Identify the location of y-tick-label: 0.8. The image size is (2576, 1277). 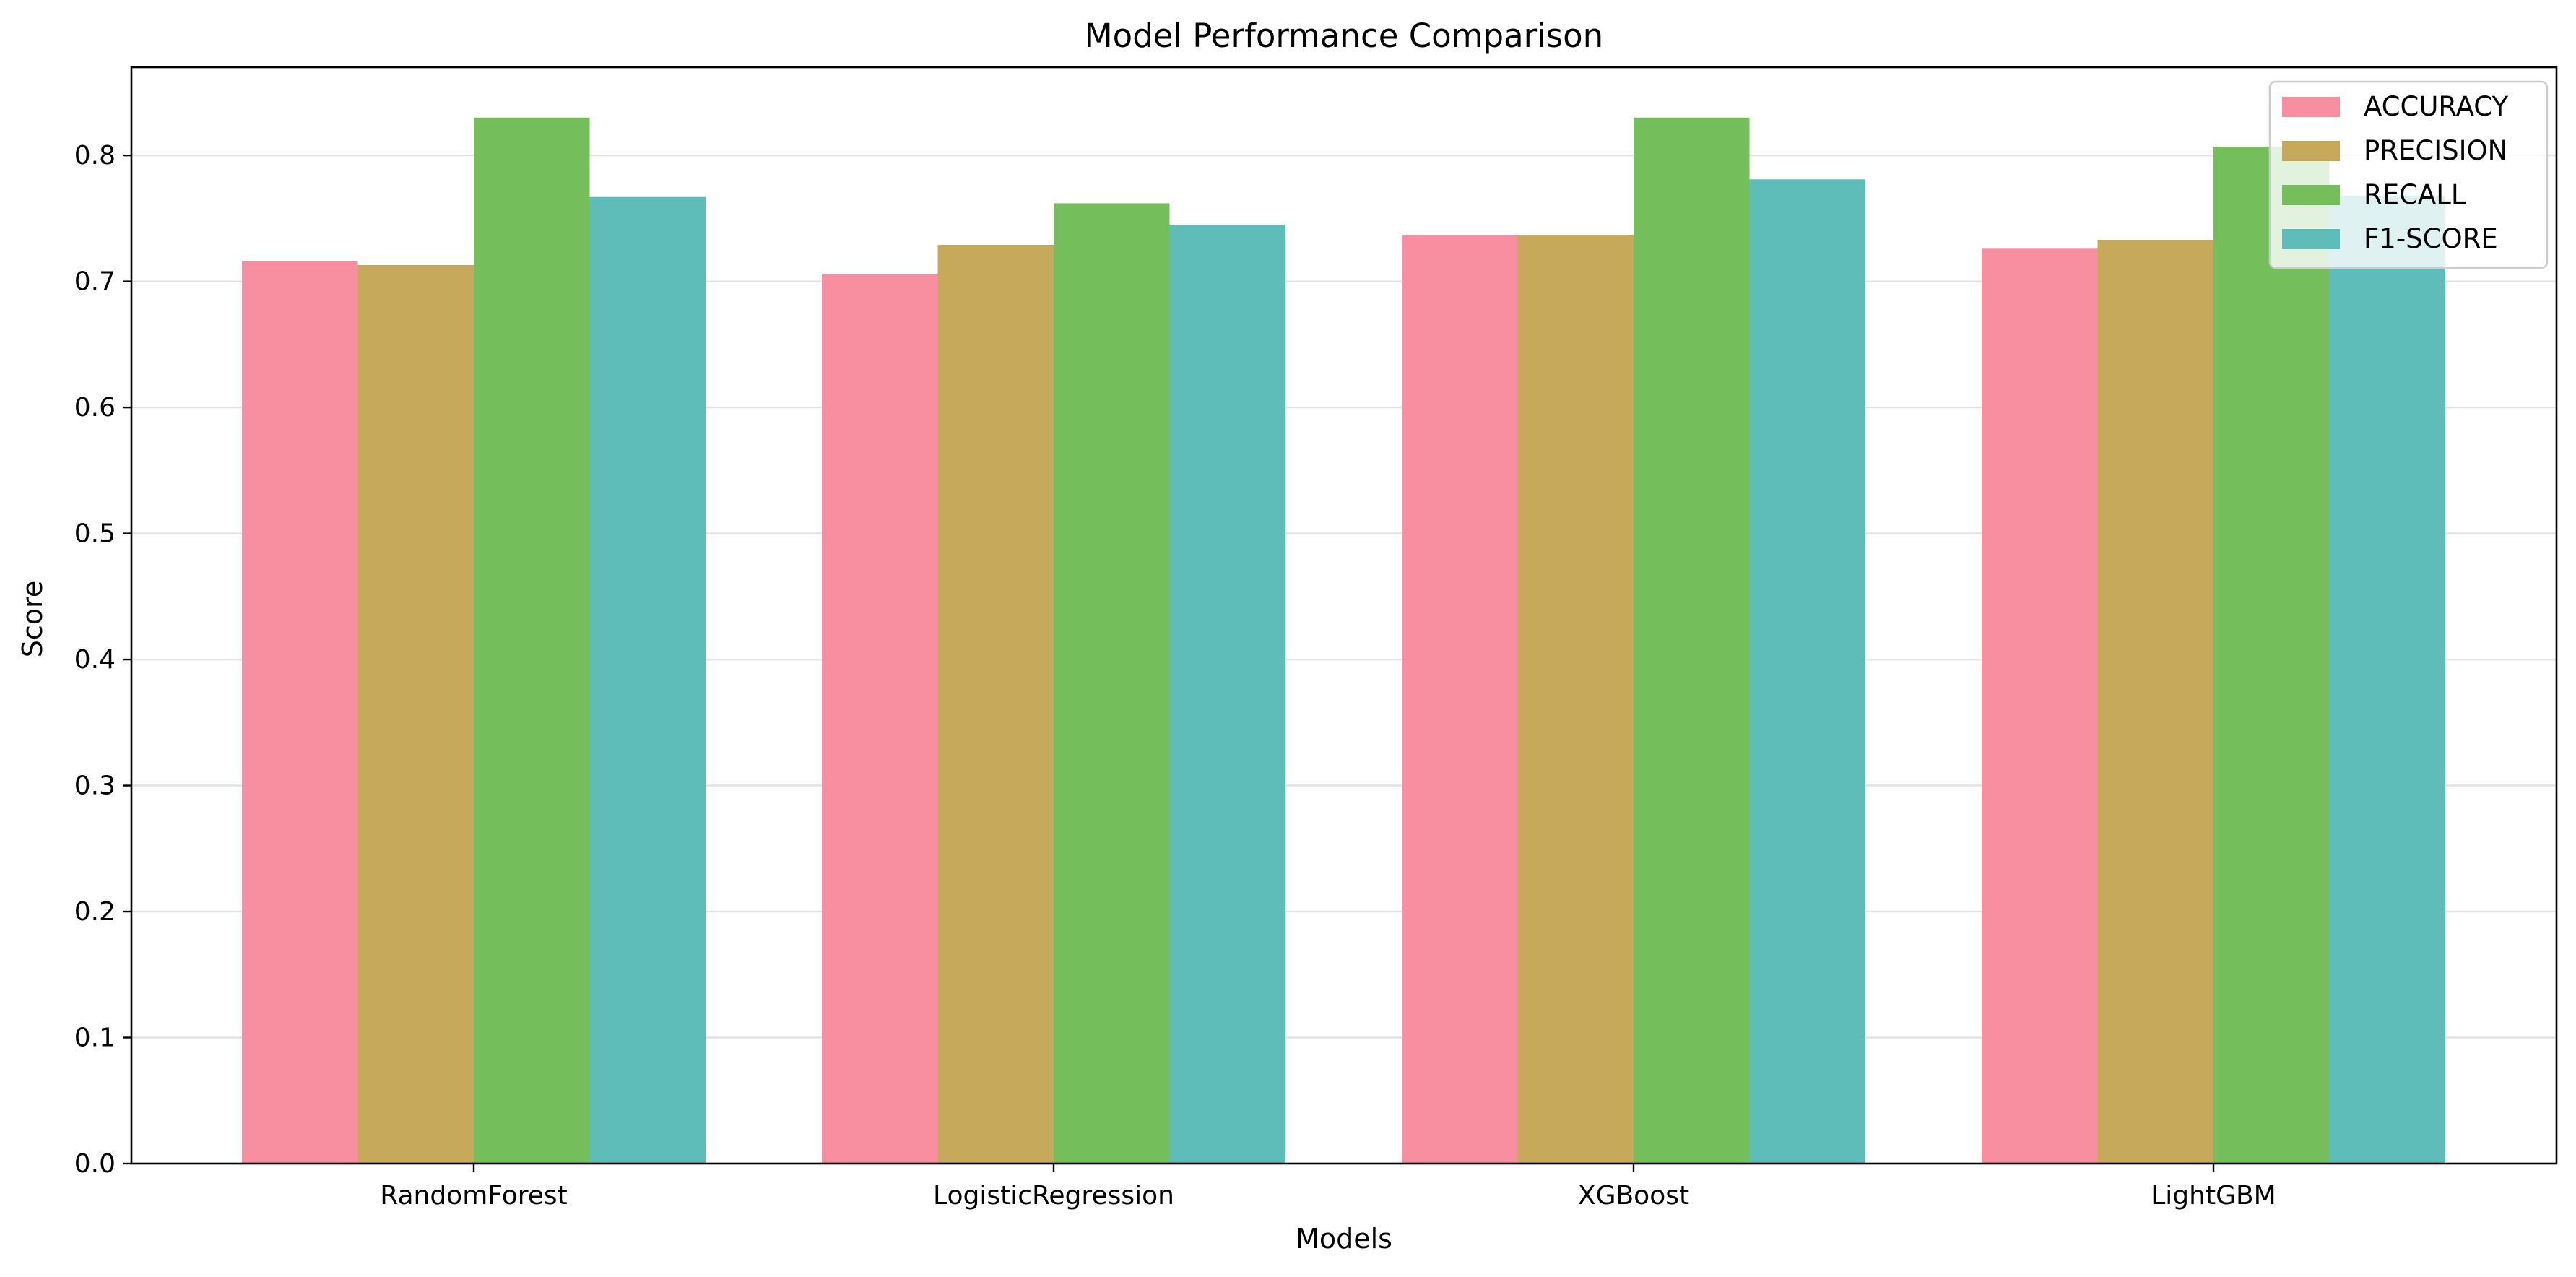
(95, 155).